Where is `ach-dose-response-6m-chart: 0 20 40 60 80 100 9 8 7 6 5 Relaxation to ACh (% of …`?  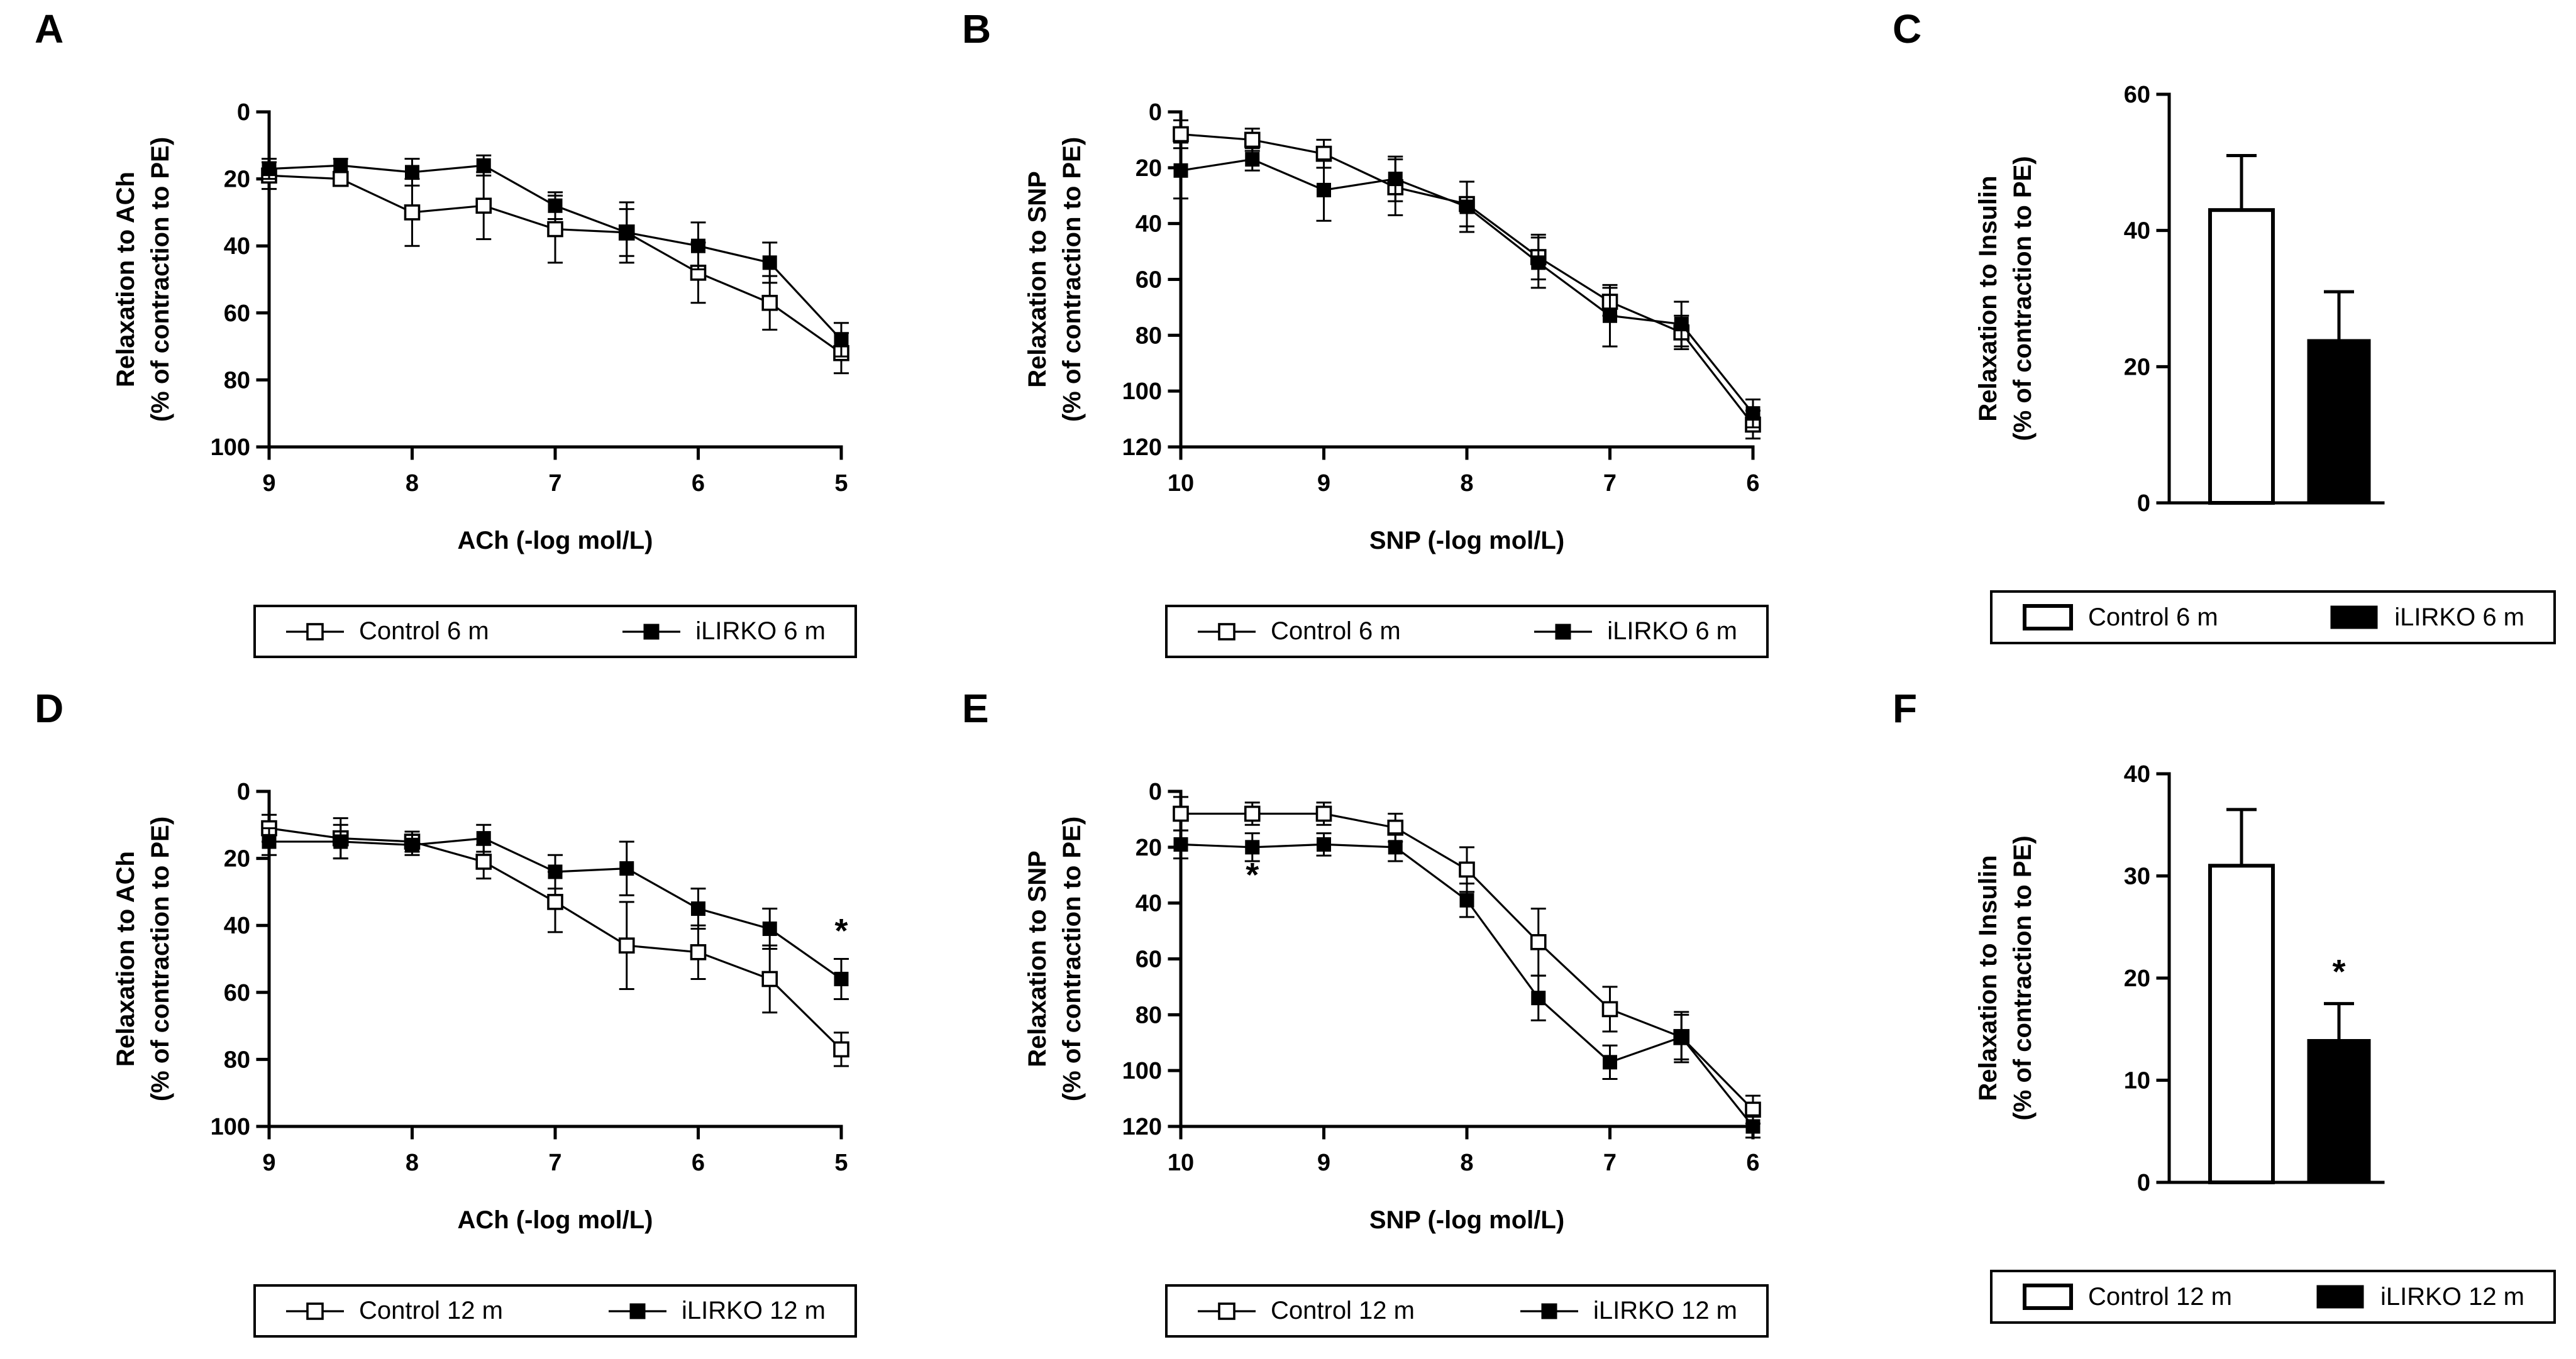 ach-dose-response-6m-chart: 0 20 40 60 80 100 9 8 7 6 5 Relaxation to ACh (% of … is located at coordinates (480, 326).